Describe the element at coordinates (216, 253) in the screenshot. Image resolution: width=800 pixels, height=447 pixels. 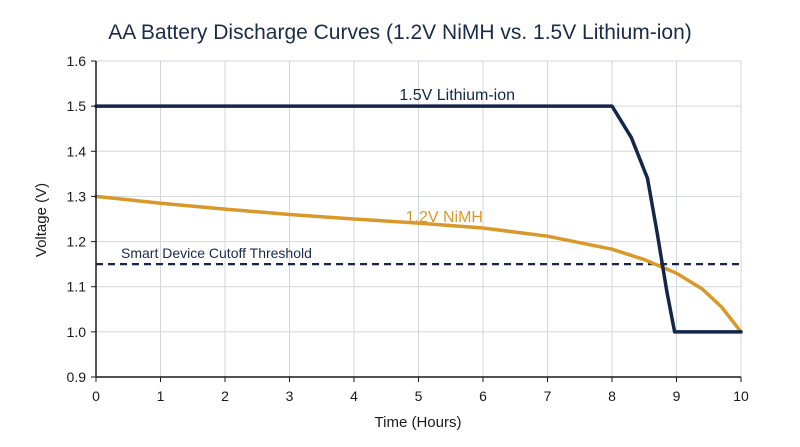
I see `threshold-label: Smart Device Cutoff Threshold` at that location.